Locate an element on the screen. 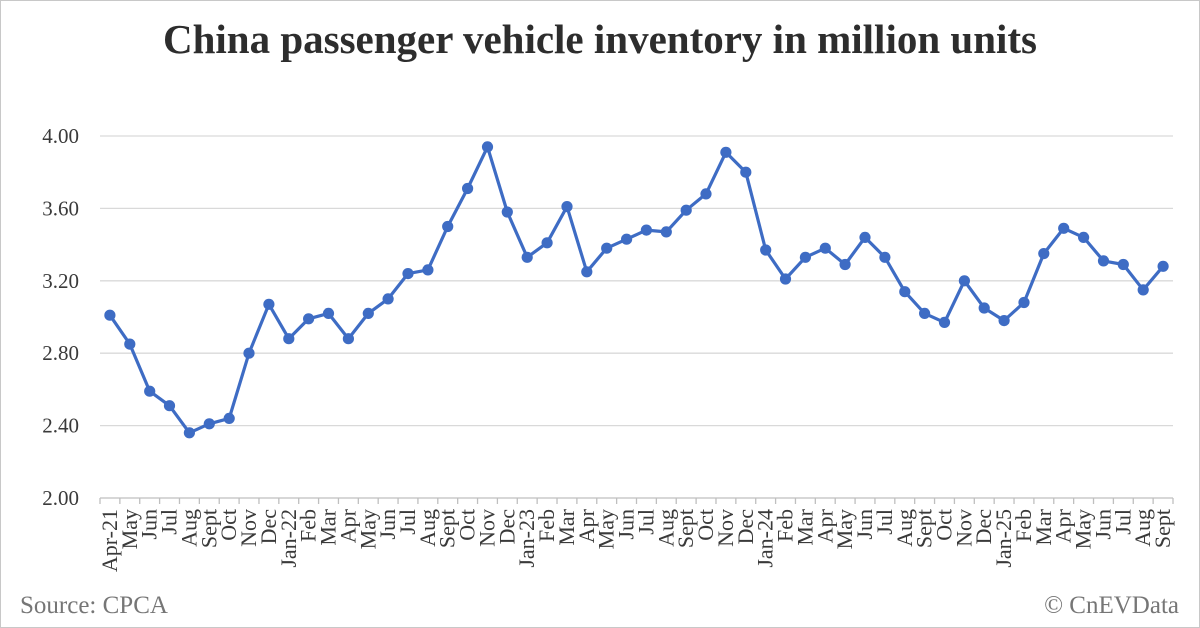  y-tick-label: 2.00 is located at coordinates (60, 498).